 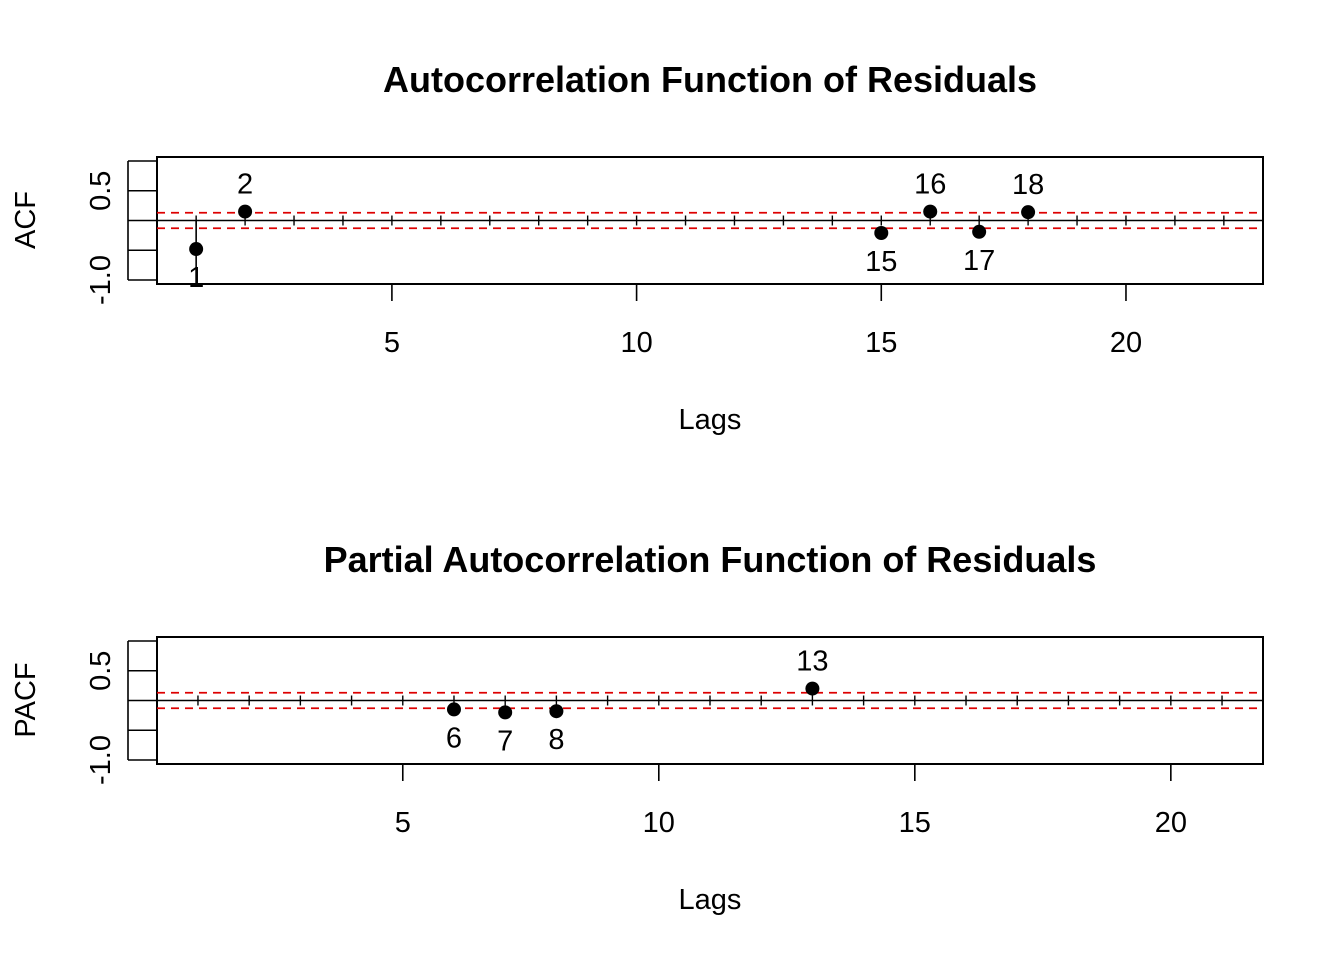 I want to click on acf-point-label: 2, so click(x=245, y=185).